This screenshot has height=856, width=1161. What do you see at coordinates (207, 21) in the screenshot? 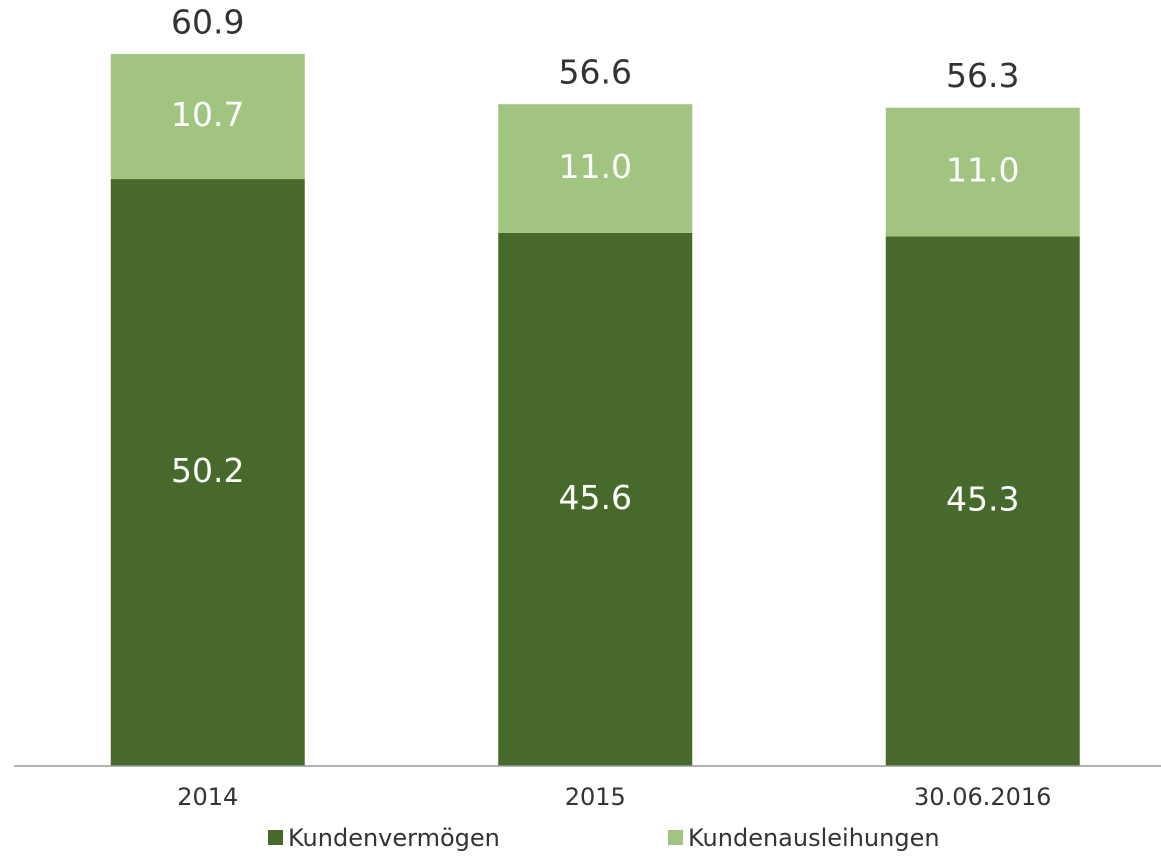
I see `total-label: 60.9` at bounding box center [207, 21].